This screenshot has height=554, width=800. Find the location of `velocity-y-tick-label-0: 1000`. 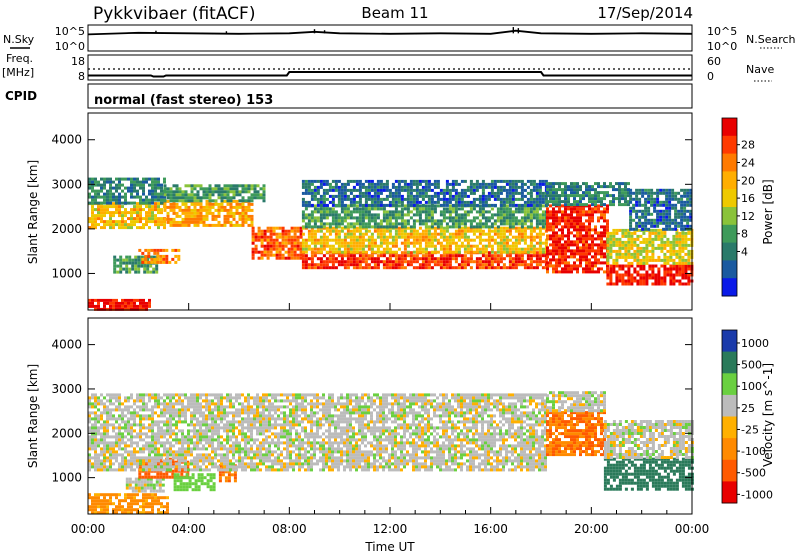

velocity-y-tick-label-0: 1000 is located at coordinates (66, 478).